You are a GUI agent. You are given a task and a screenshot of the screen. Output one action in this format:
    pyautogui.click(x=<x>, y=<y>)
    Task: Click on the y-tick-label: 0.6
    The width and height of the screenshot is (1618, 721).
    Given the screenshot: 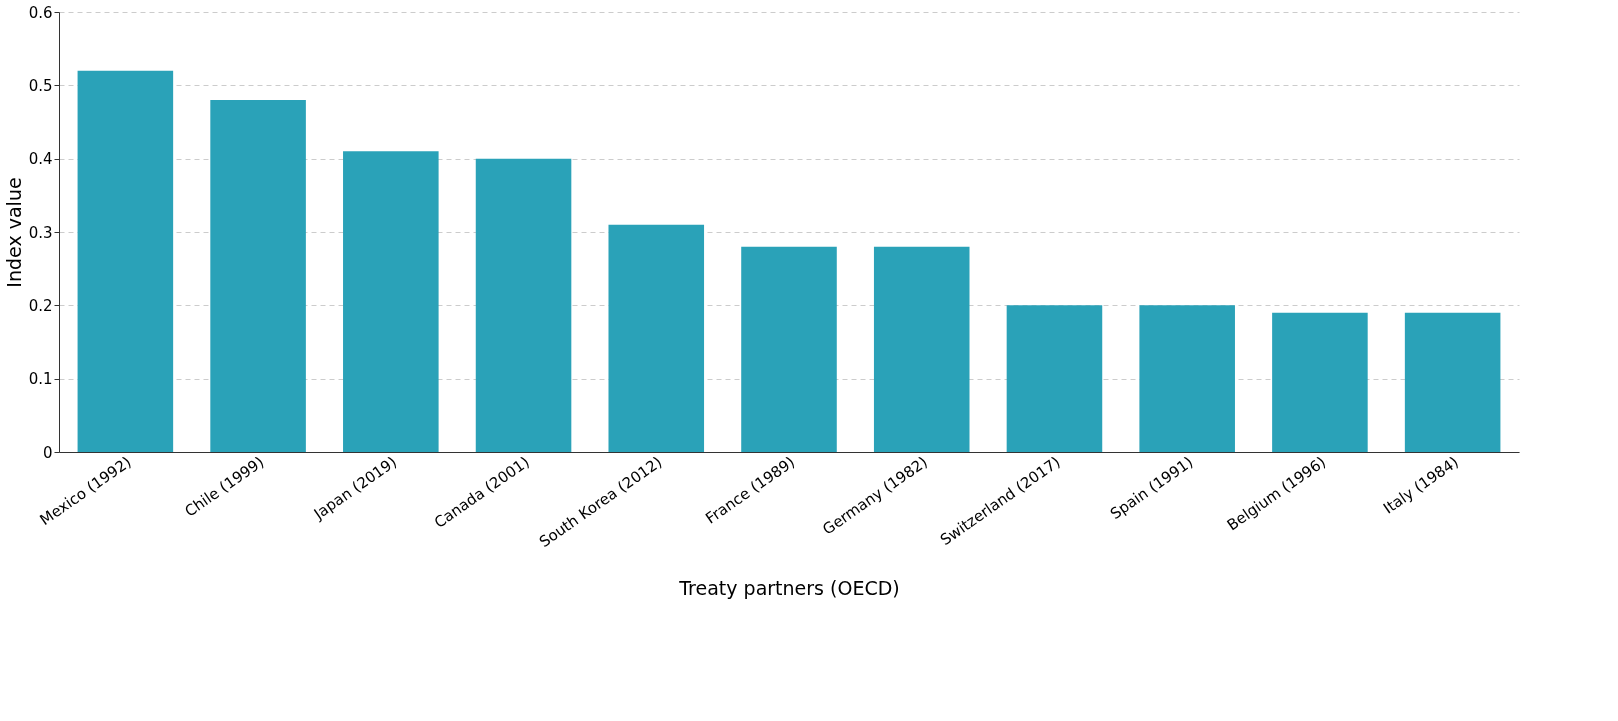 What is the action you would take?
    pyautogui.click(x=40, y=12)
    